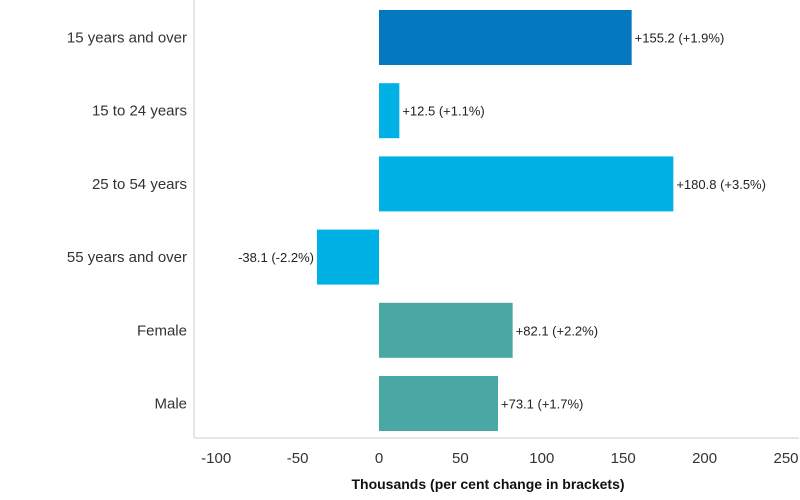 The image size is (800, 500). What do you see at coordinates (499, 458) in the screenshot?
I see `x-tick-labels: -100 -50 0 50 100 150 200 250` at bounding box center [499, 458].